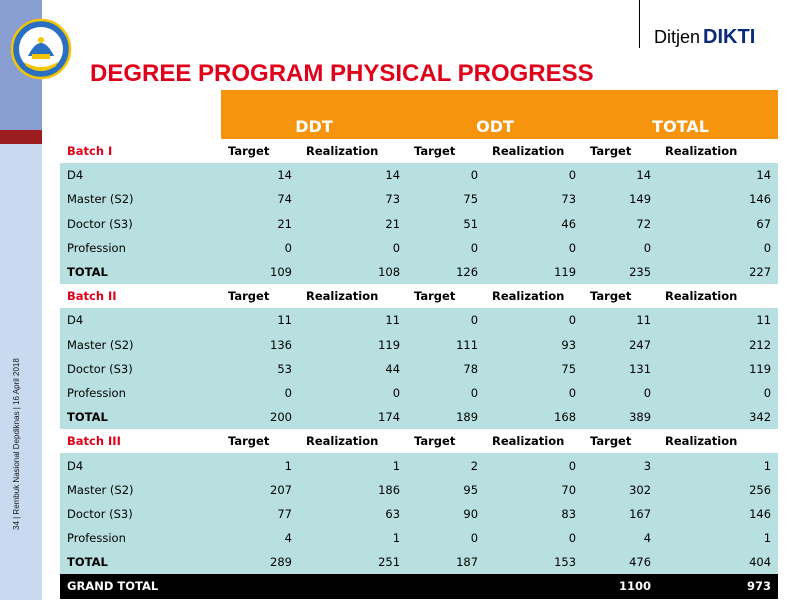 The image size is (800, 600). I want to click on cell-value: 70, so click(534, 489).